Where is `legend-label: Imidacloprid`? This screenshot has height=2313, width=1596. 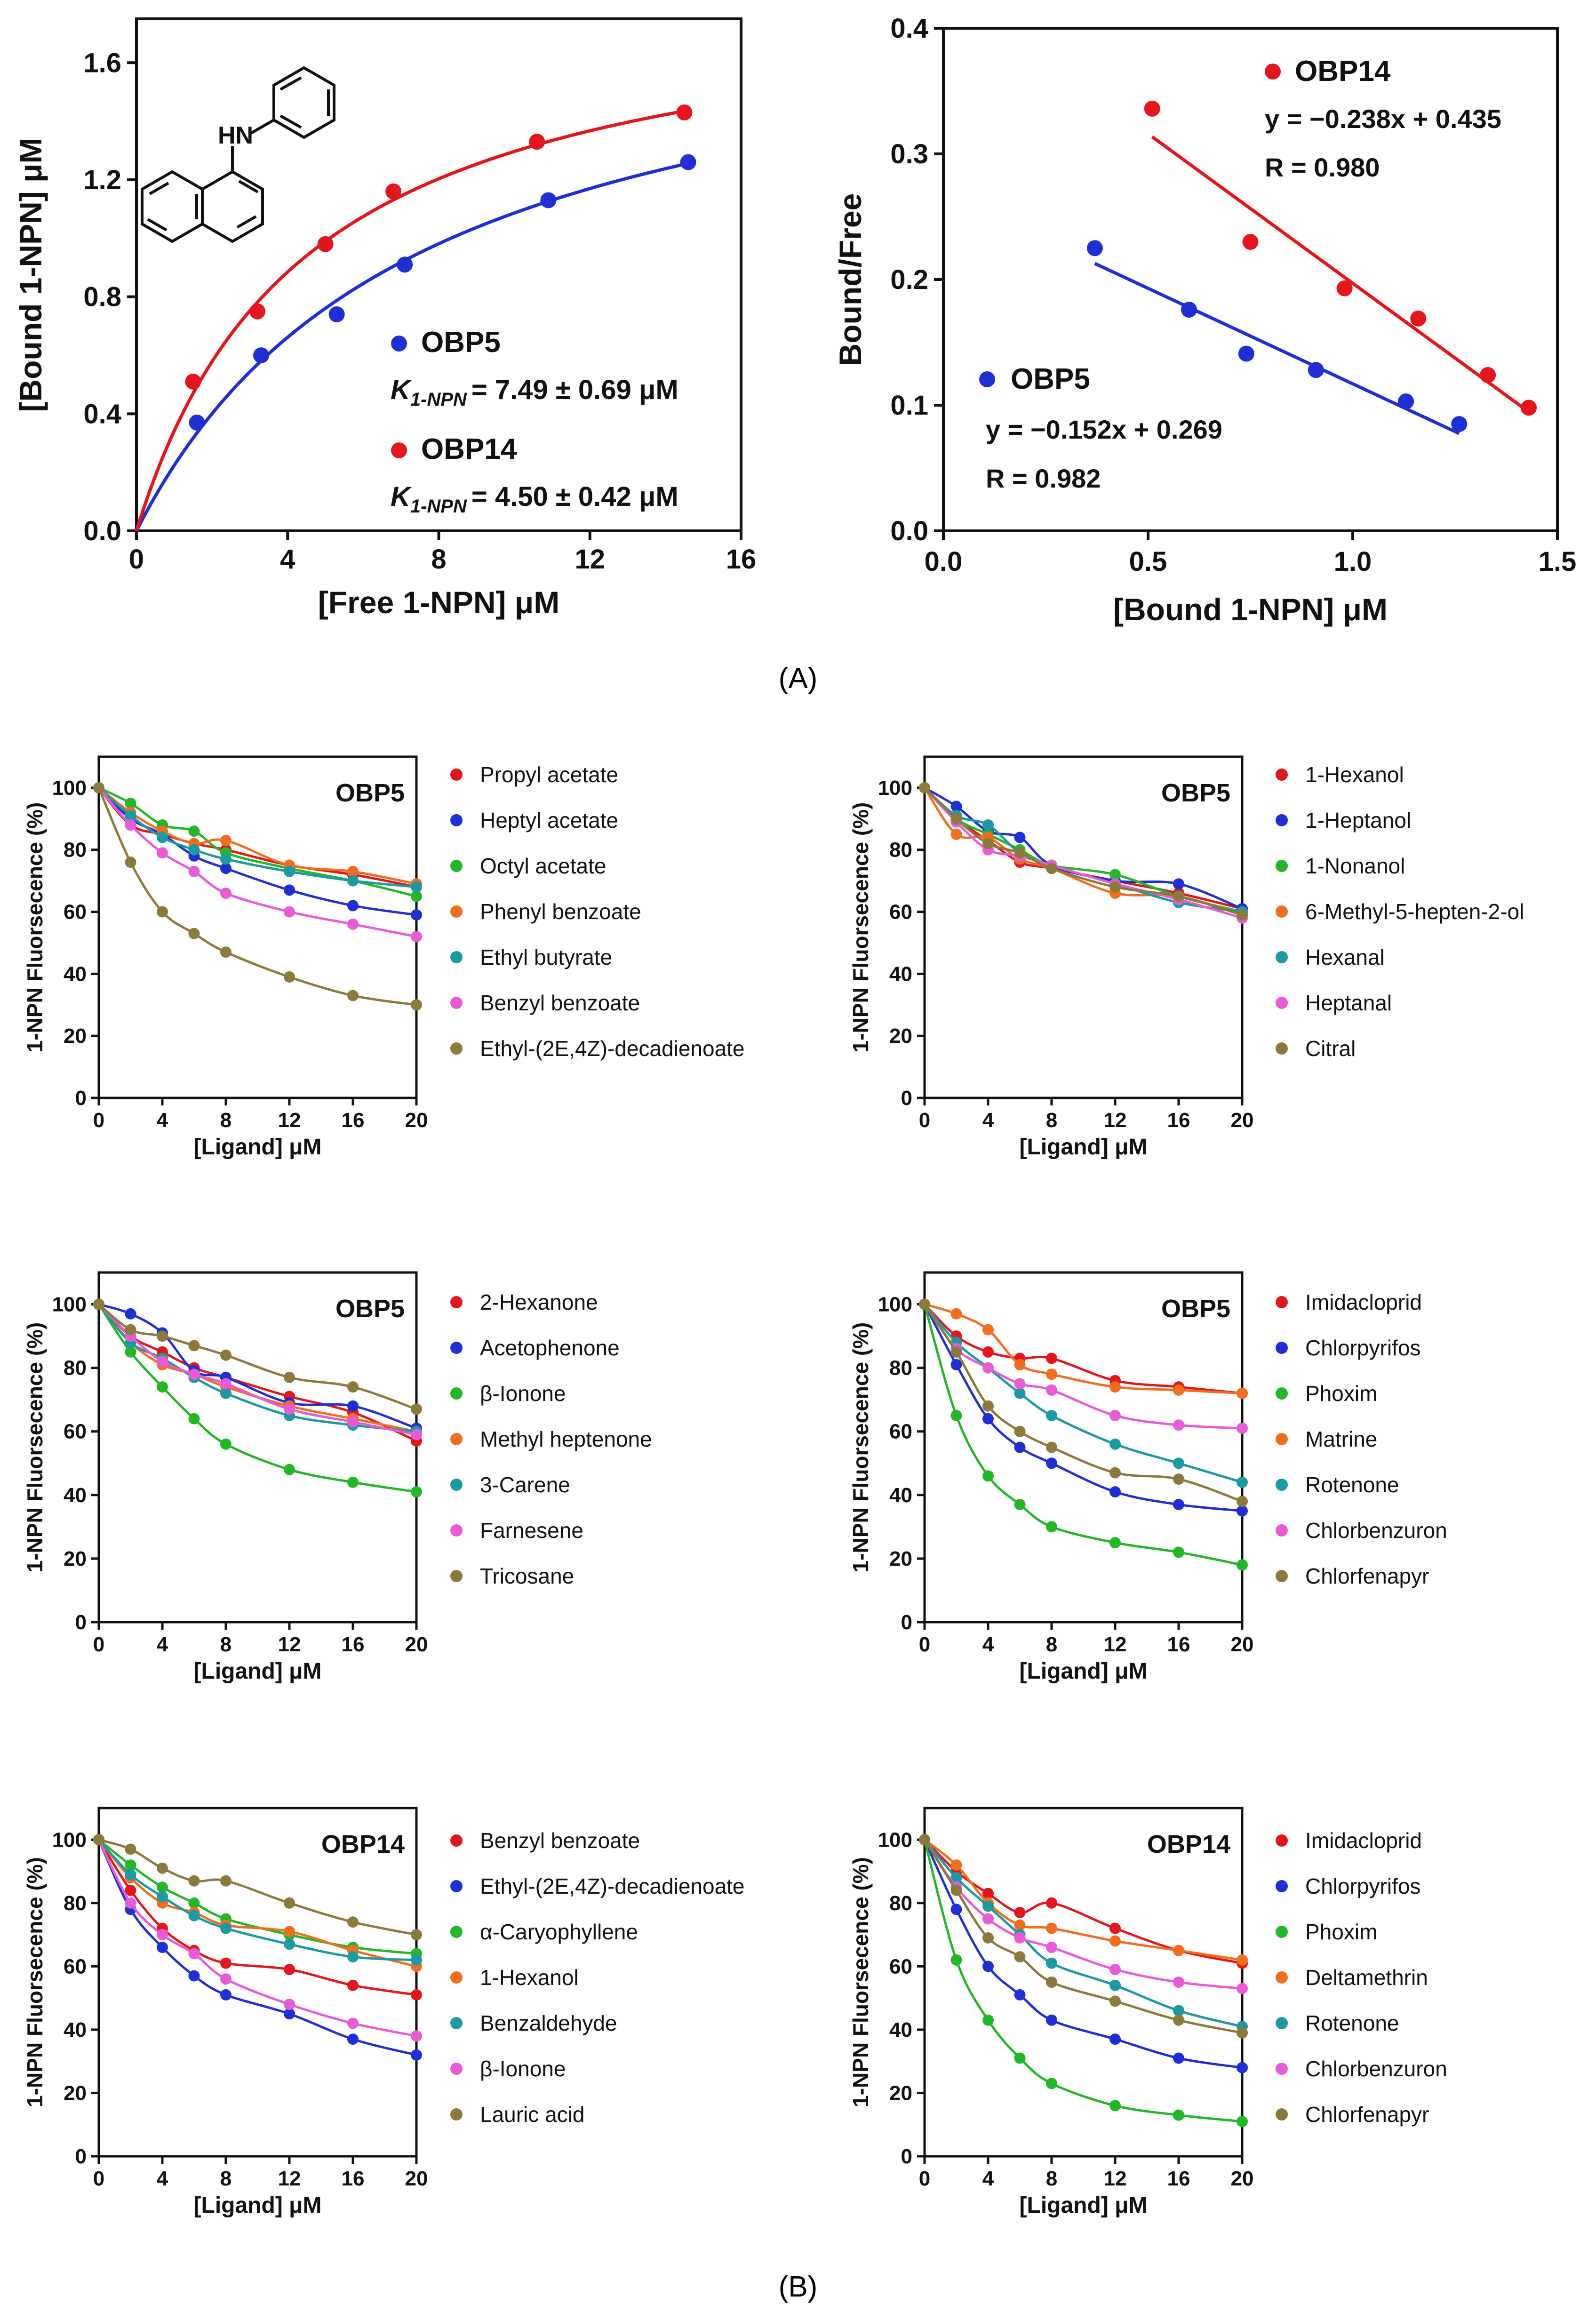 legend-label: Imidacloprid is located at coordinates (1363, 1302).